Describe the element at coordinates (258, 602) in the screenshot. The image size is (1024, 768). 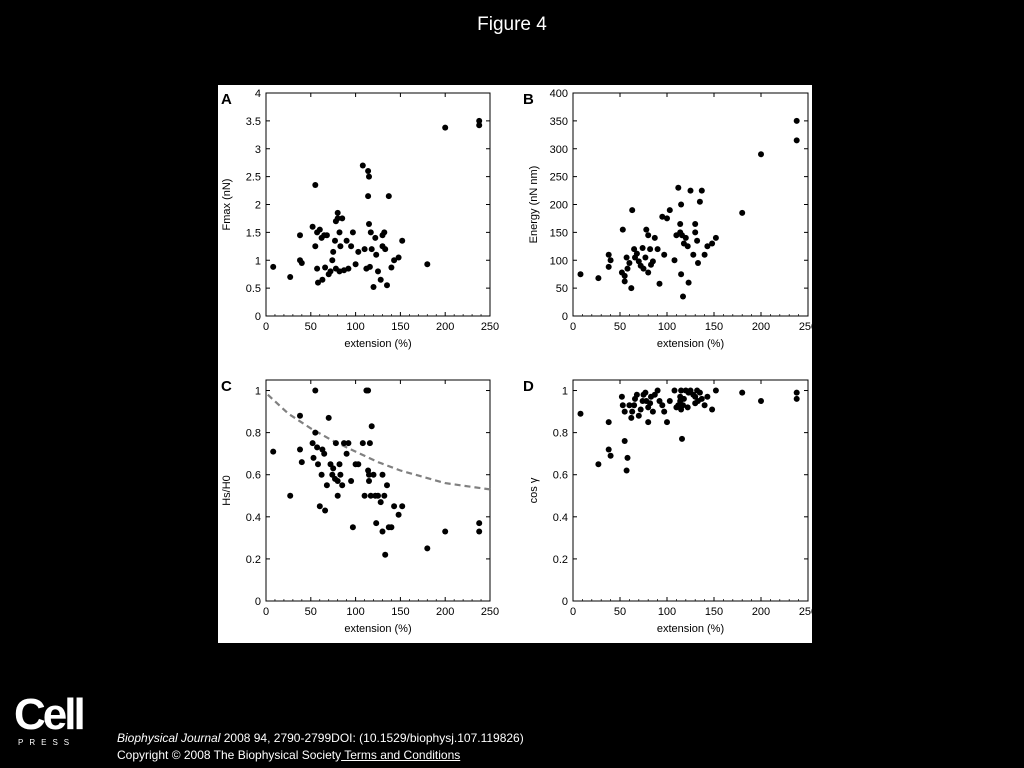
I see `y-tick-label: 0` at that location.